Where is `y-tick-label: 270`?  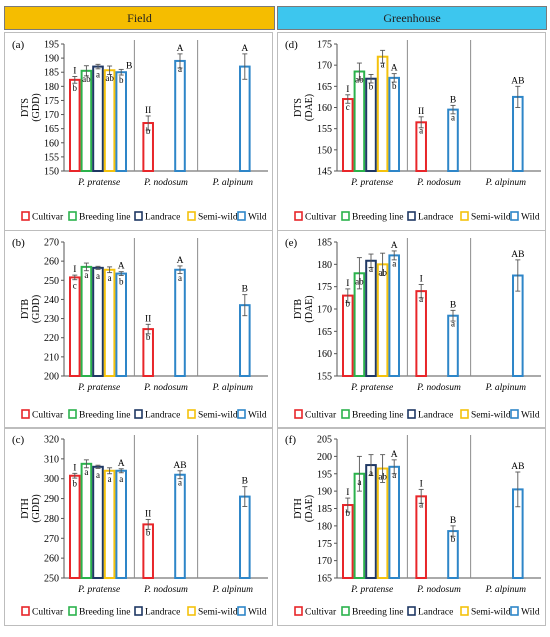 y-tick-label: 270 is located at coordinates (51, 539).